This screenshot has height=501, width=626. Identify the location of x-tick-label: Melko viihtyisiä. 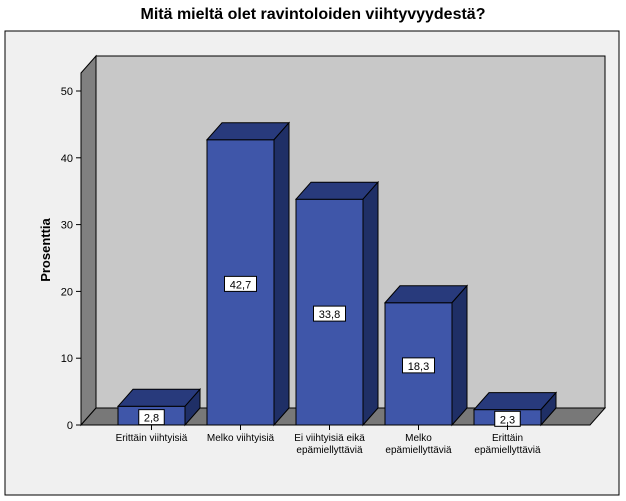
(241, 438).